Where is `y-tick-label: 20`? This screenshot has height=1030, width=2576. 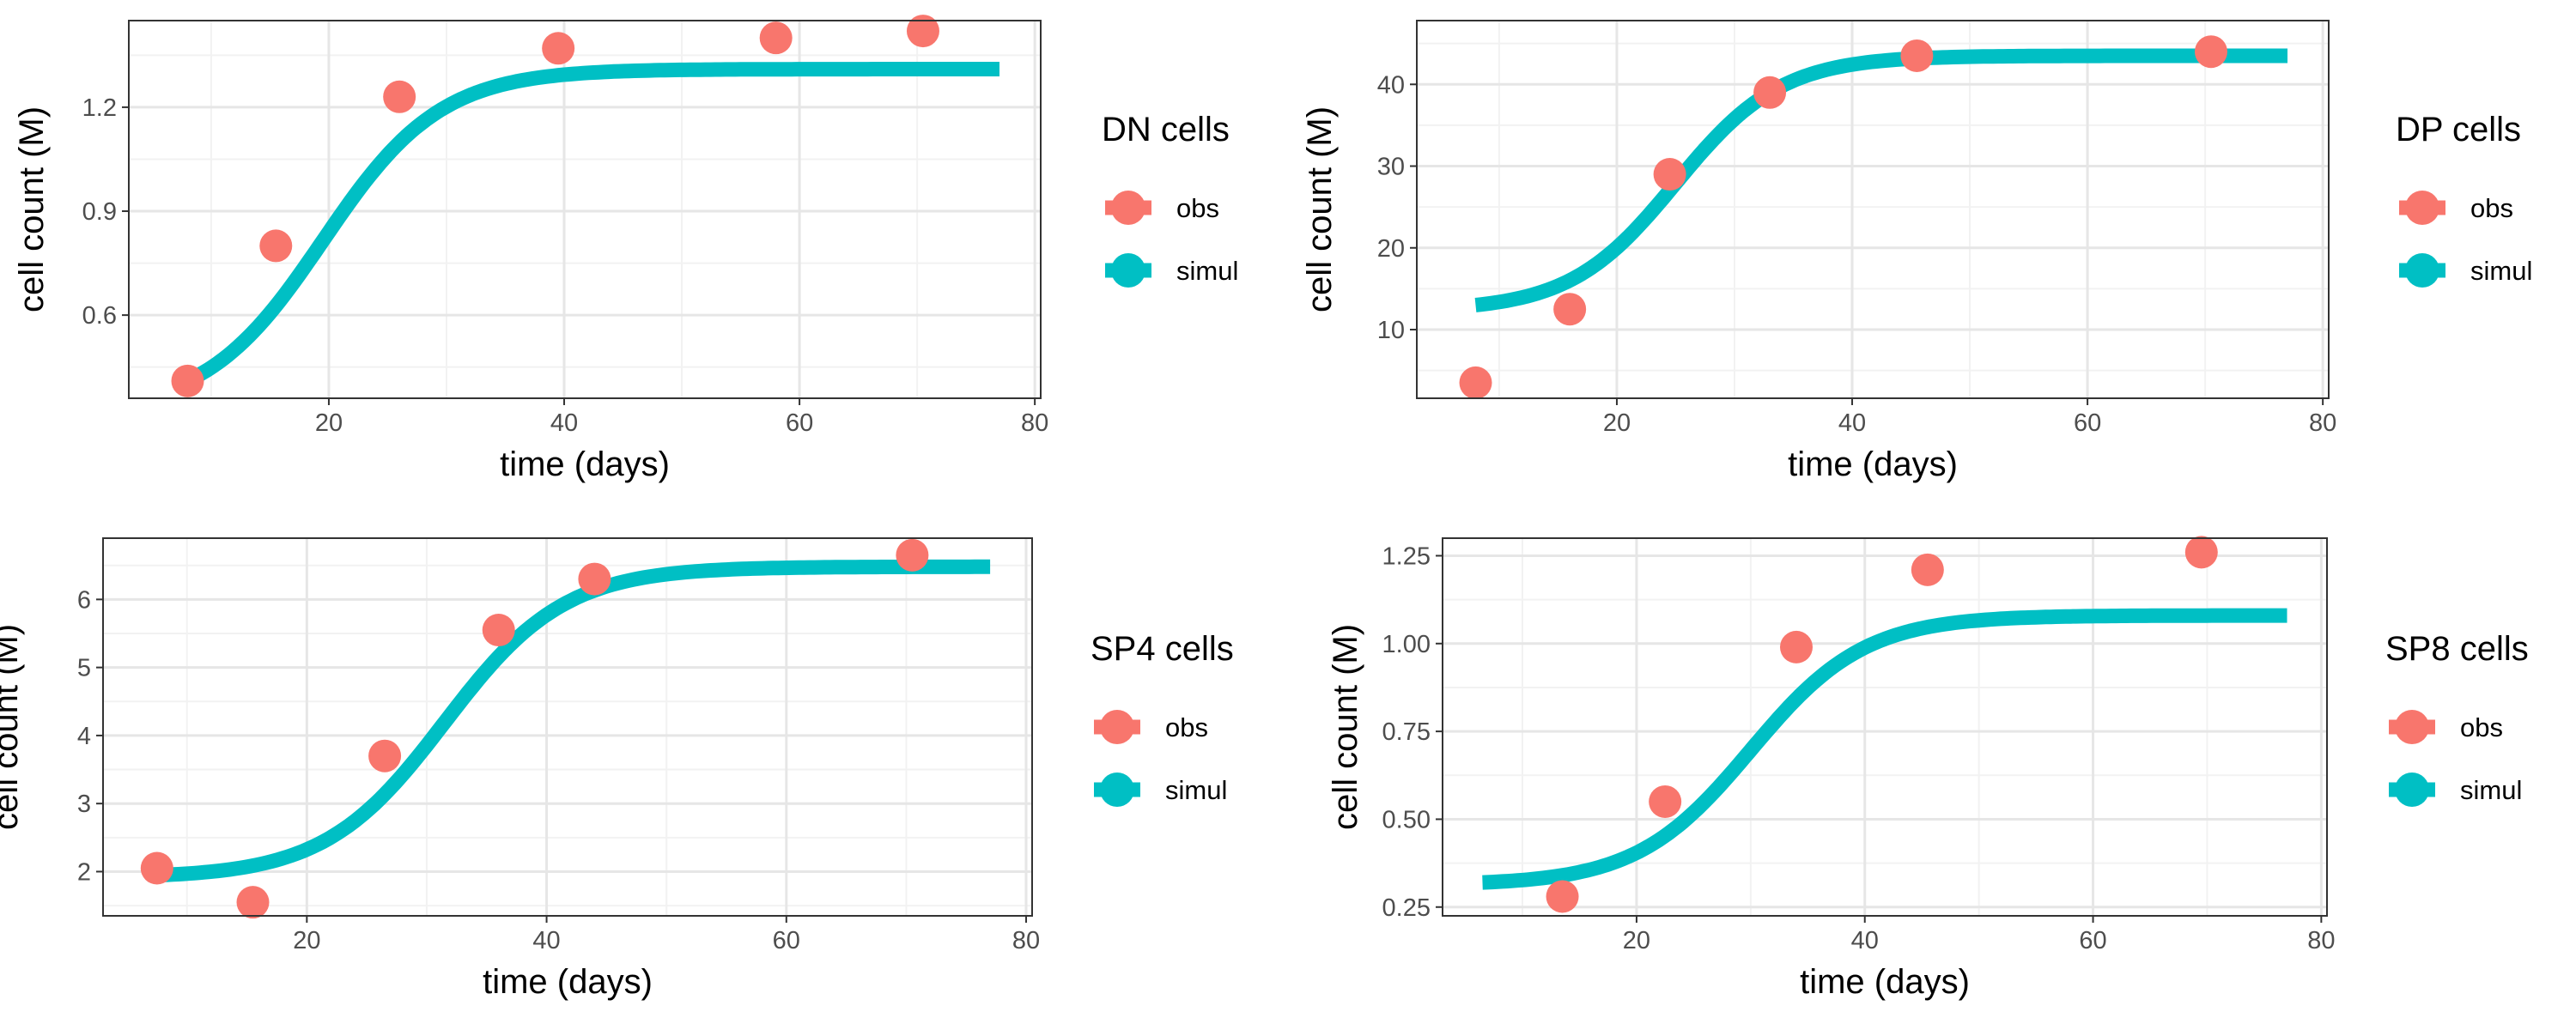
y-tick-label: 20 is located at coordinates (1391, 249).